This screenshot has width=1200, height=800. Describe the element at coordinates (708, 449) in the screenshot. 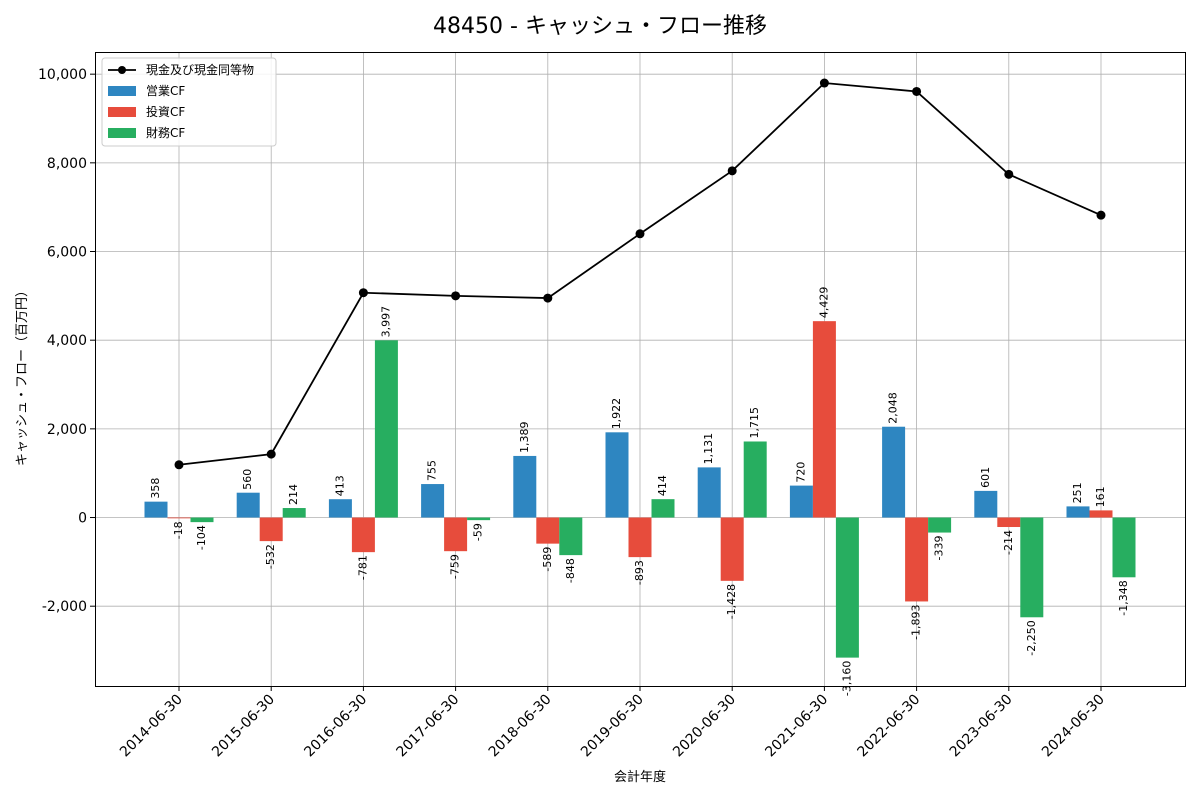

I see `bar-value-label-0-6: 1,131` at that location.